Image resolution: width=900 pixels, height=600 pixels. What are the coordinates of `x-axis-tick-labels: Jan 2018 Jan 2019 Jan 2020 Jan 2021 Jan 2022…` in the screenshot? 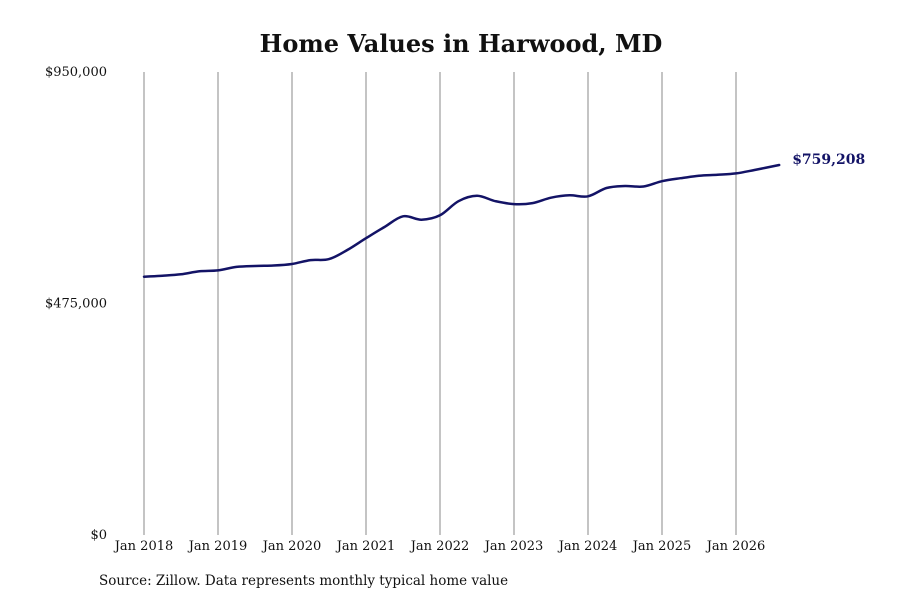 It's located at (439, 546).